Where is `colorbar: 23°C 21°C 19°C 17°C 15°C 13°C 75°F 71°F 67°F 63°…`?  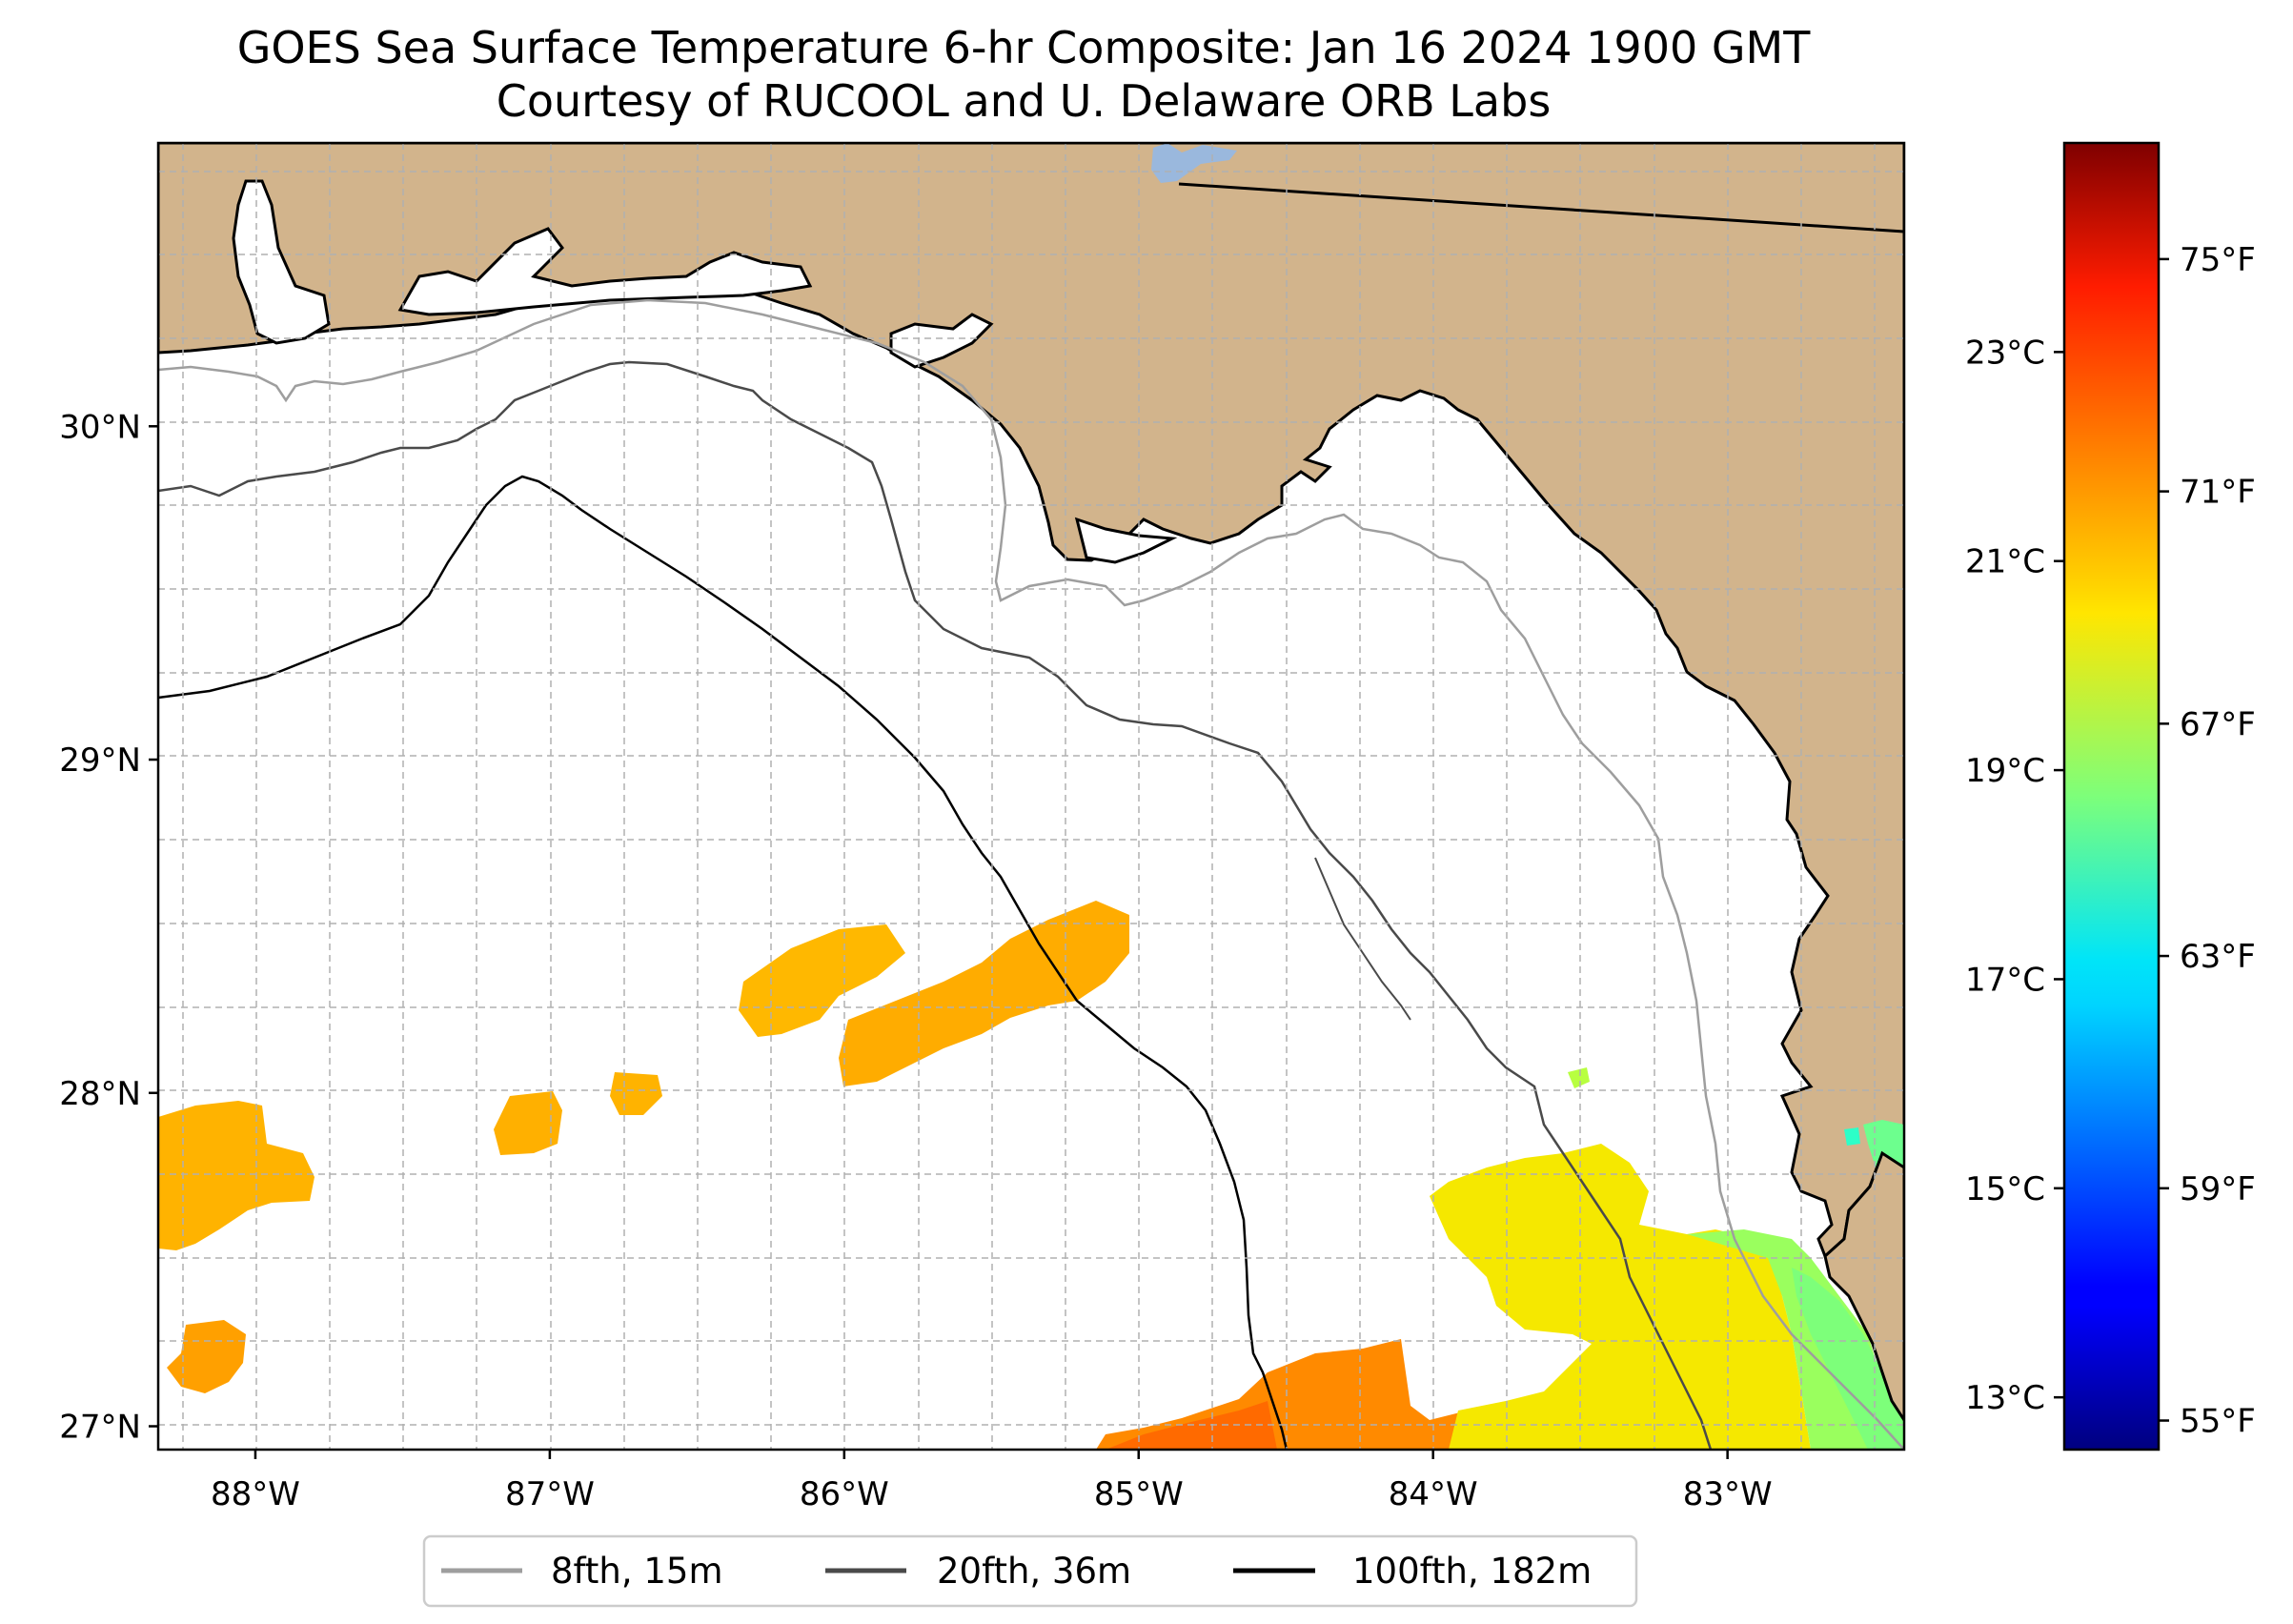 colorbar: 23°C 21°C 19°C 17°C 15°C 13°C 75°F 71°F 67°F 63°… is located at coordinates (2111, 796).